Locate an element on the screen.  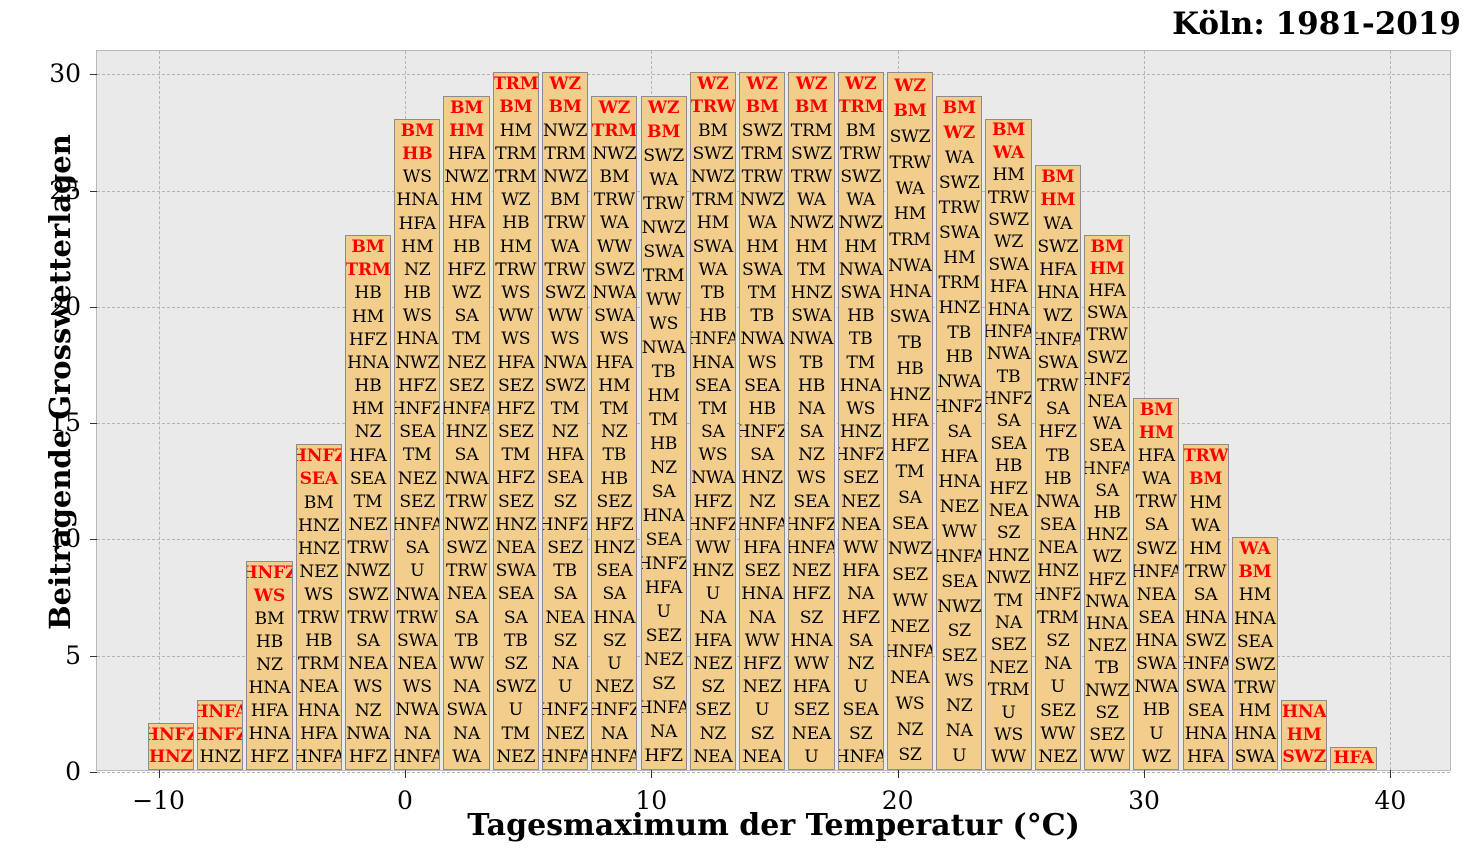
bar-segment-label: HB is located at coordinates (417, 293).